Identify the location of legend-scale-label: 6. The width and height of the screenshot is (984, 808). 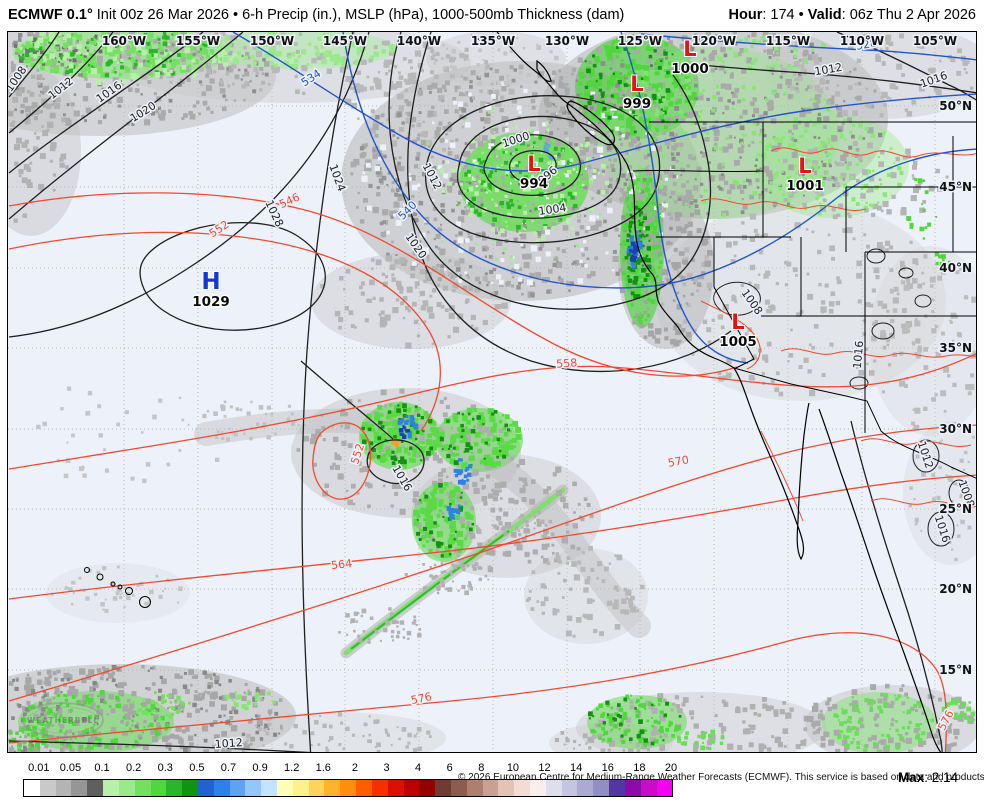
(449, 768).